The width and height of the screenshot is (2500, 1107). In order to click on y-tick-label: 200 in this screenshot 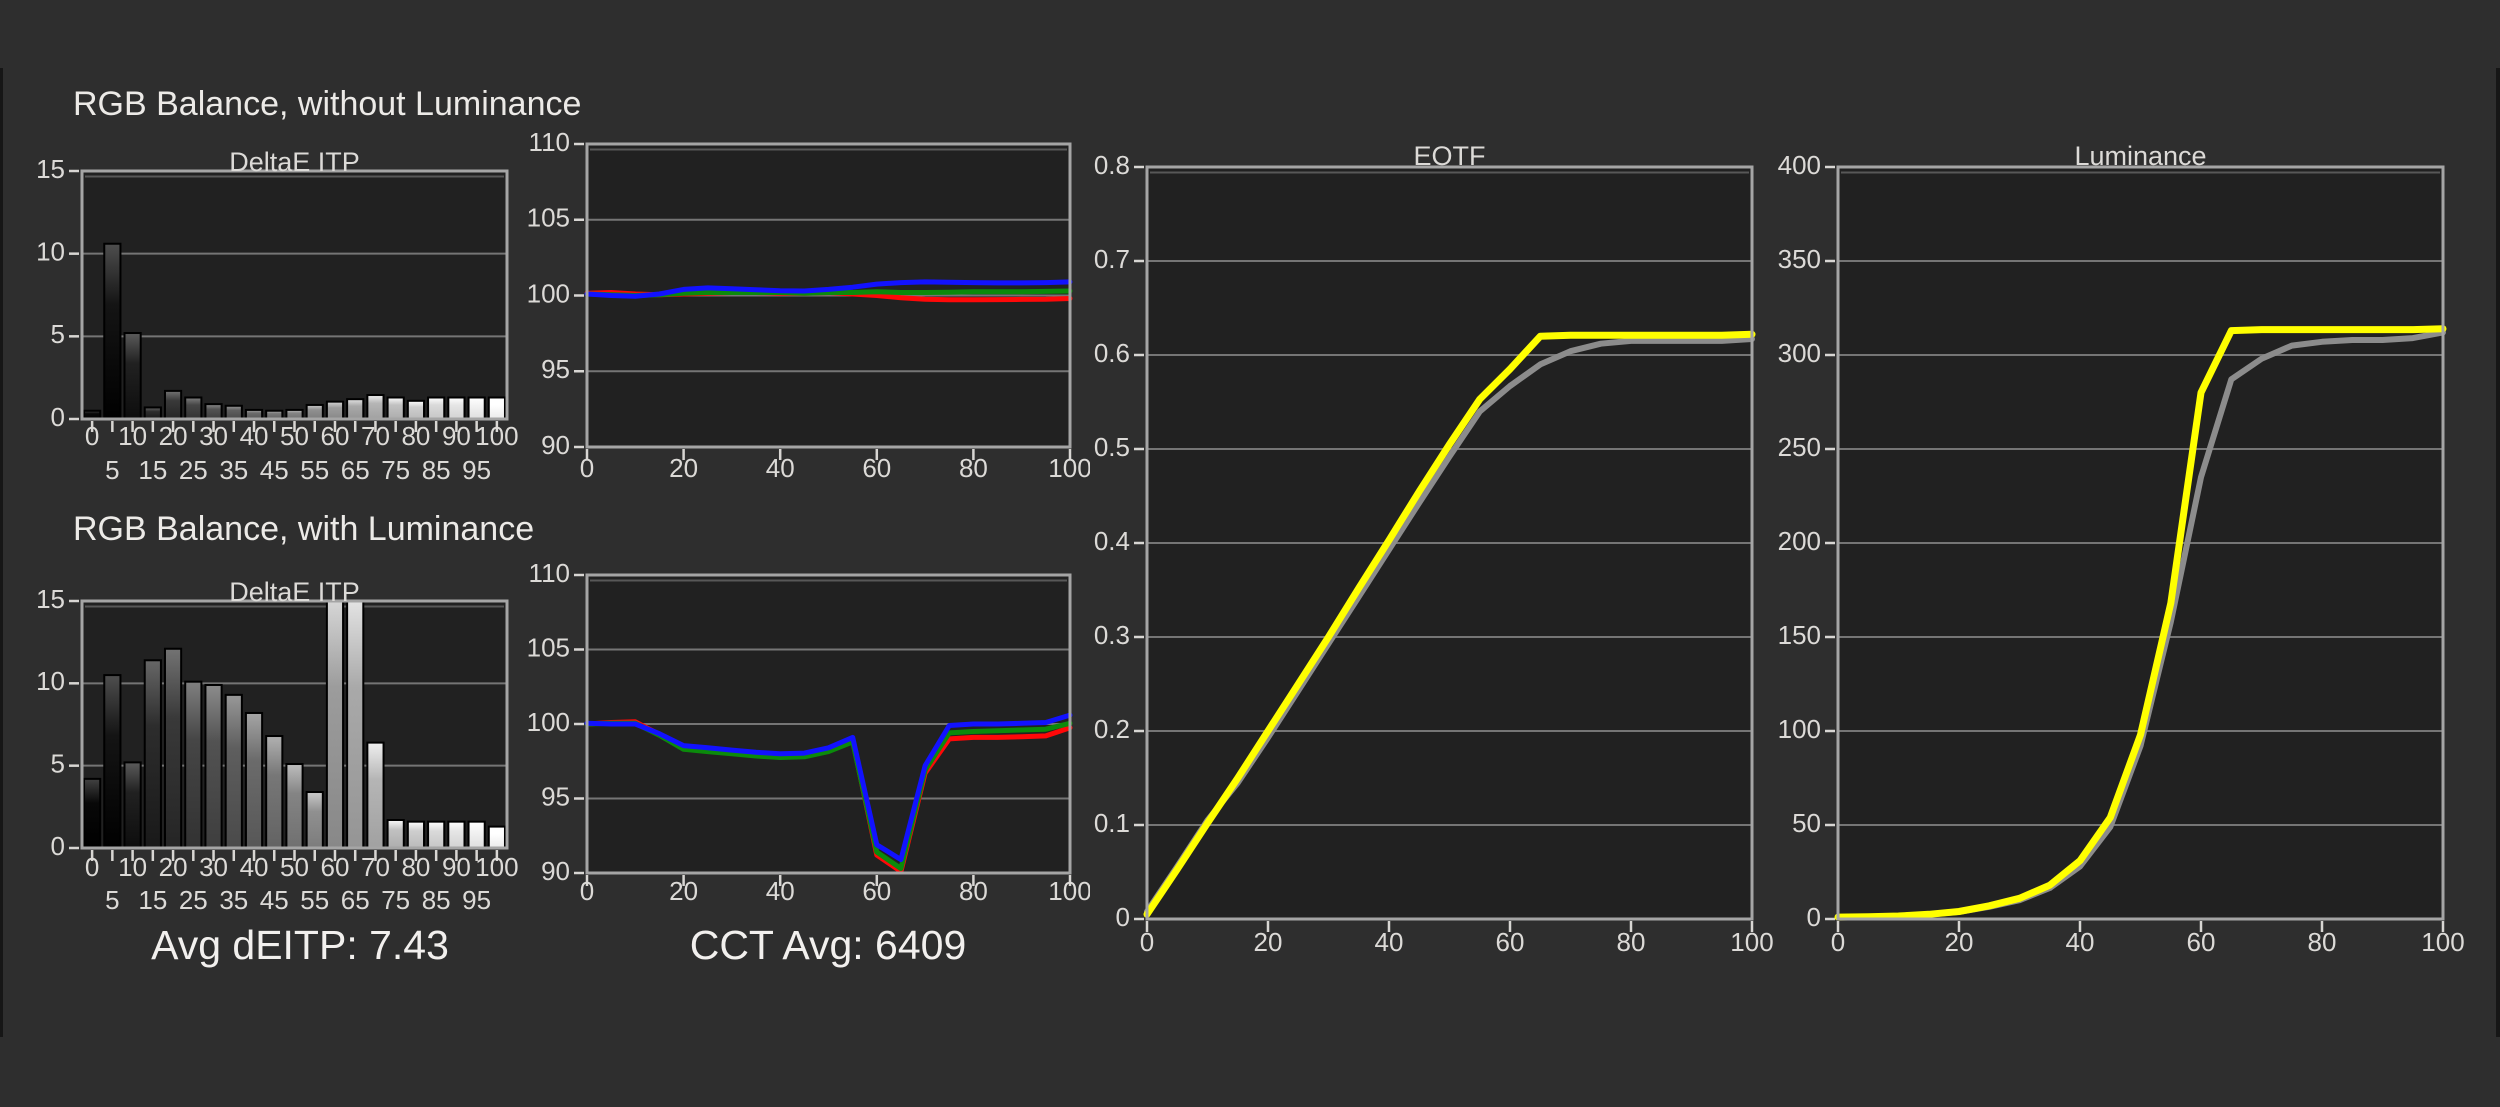, I will do `click(1799, 541)`.